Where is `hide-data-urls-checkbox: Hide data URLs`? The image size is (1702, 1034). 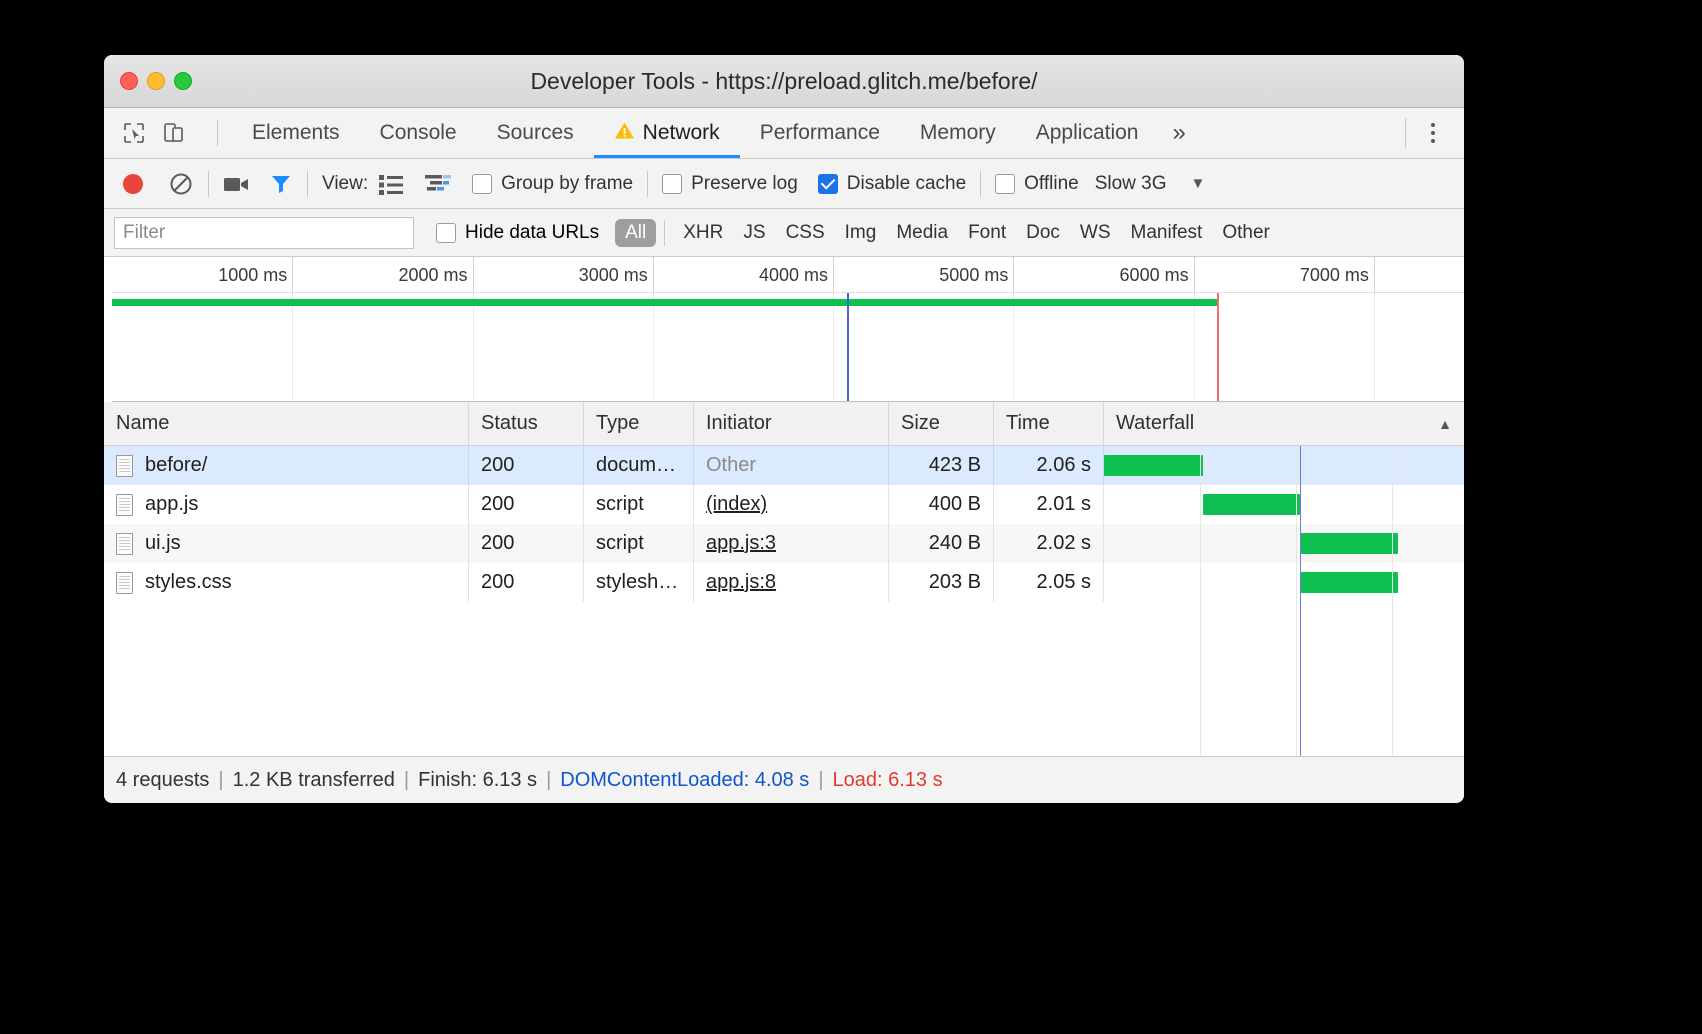
hide-data-urls-checkbox: Hide data URLs is located at coordinates (517, 233).